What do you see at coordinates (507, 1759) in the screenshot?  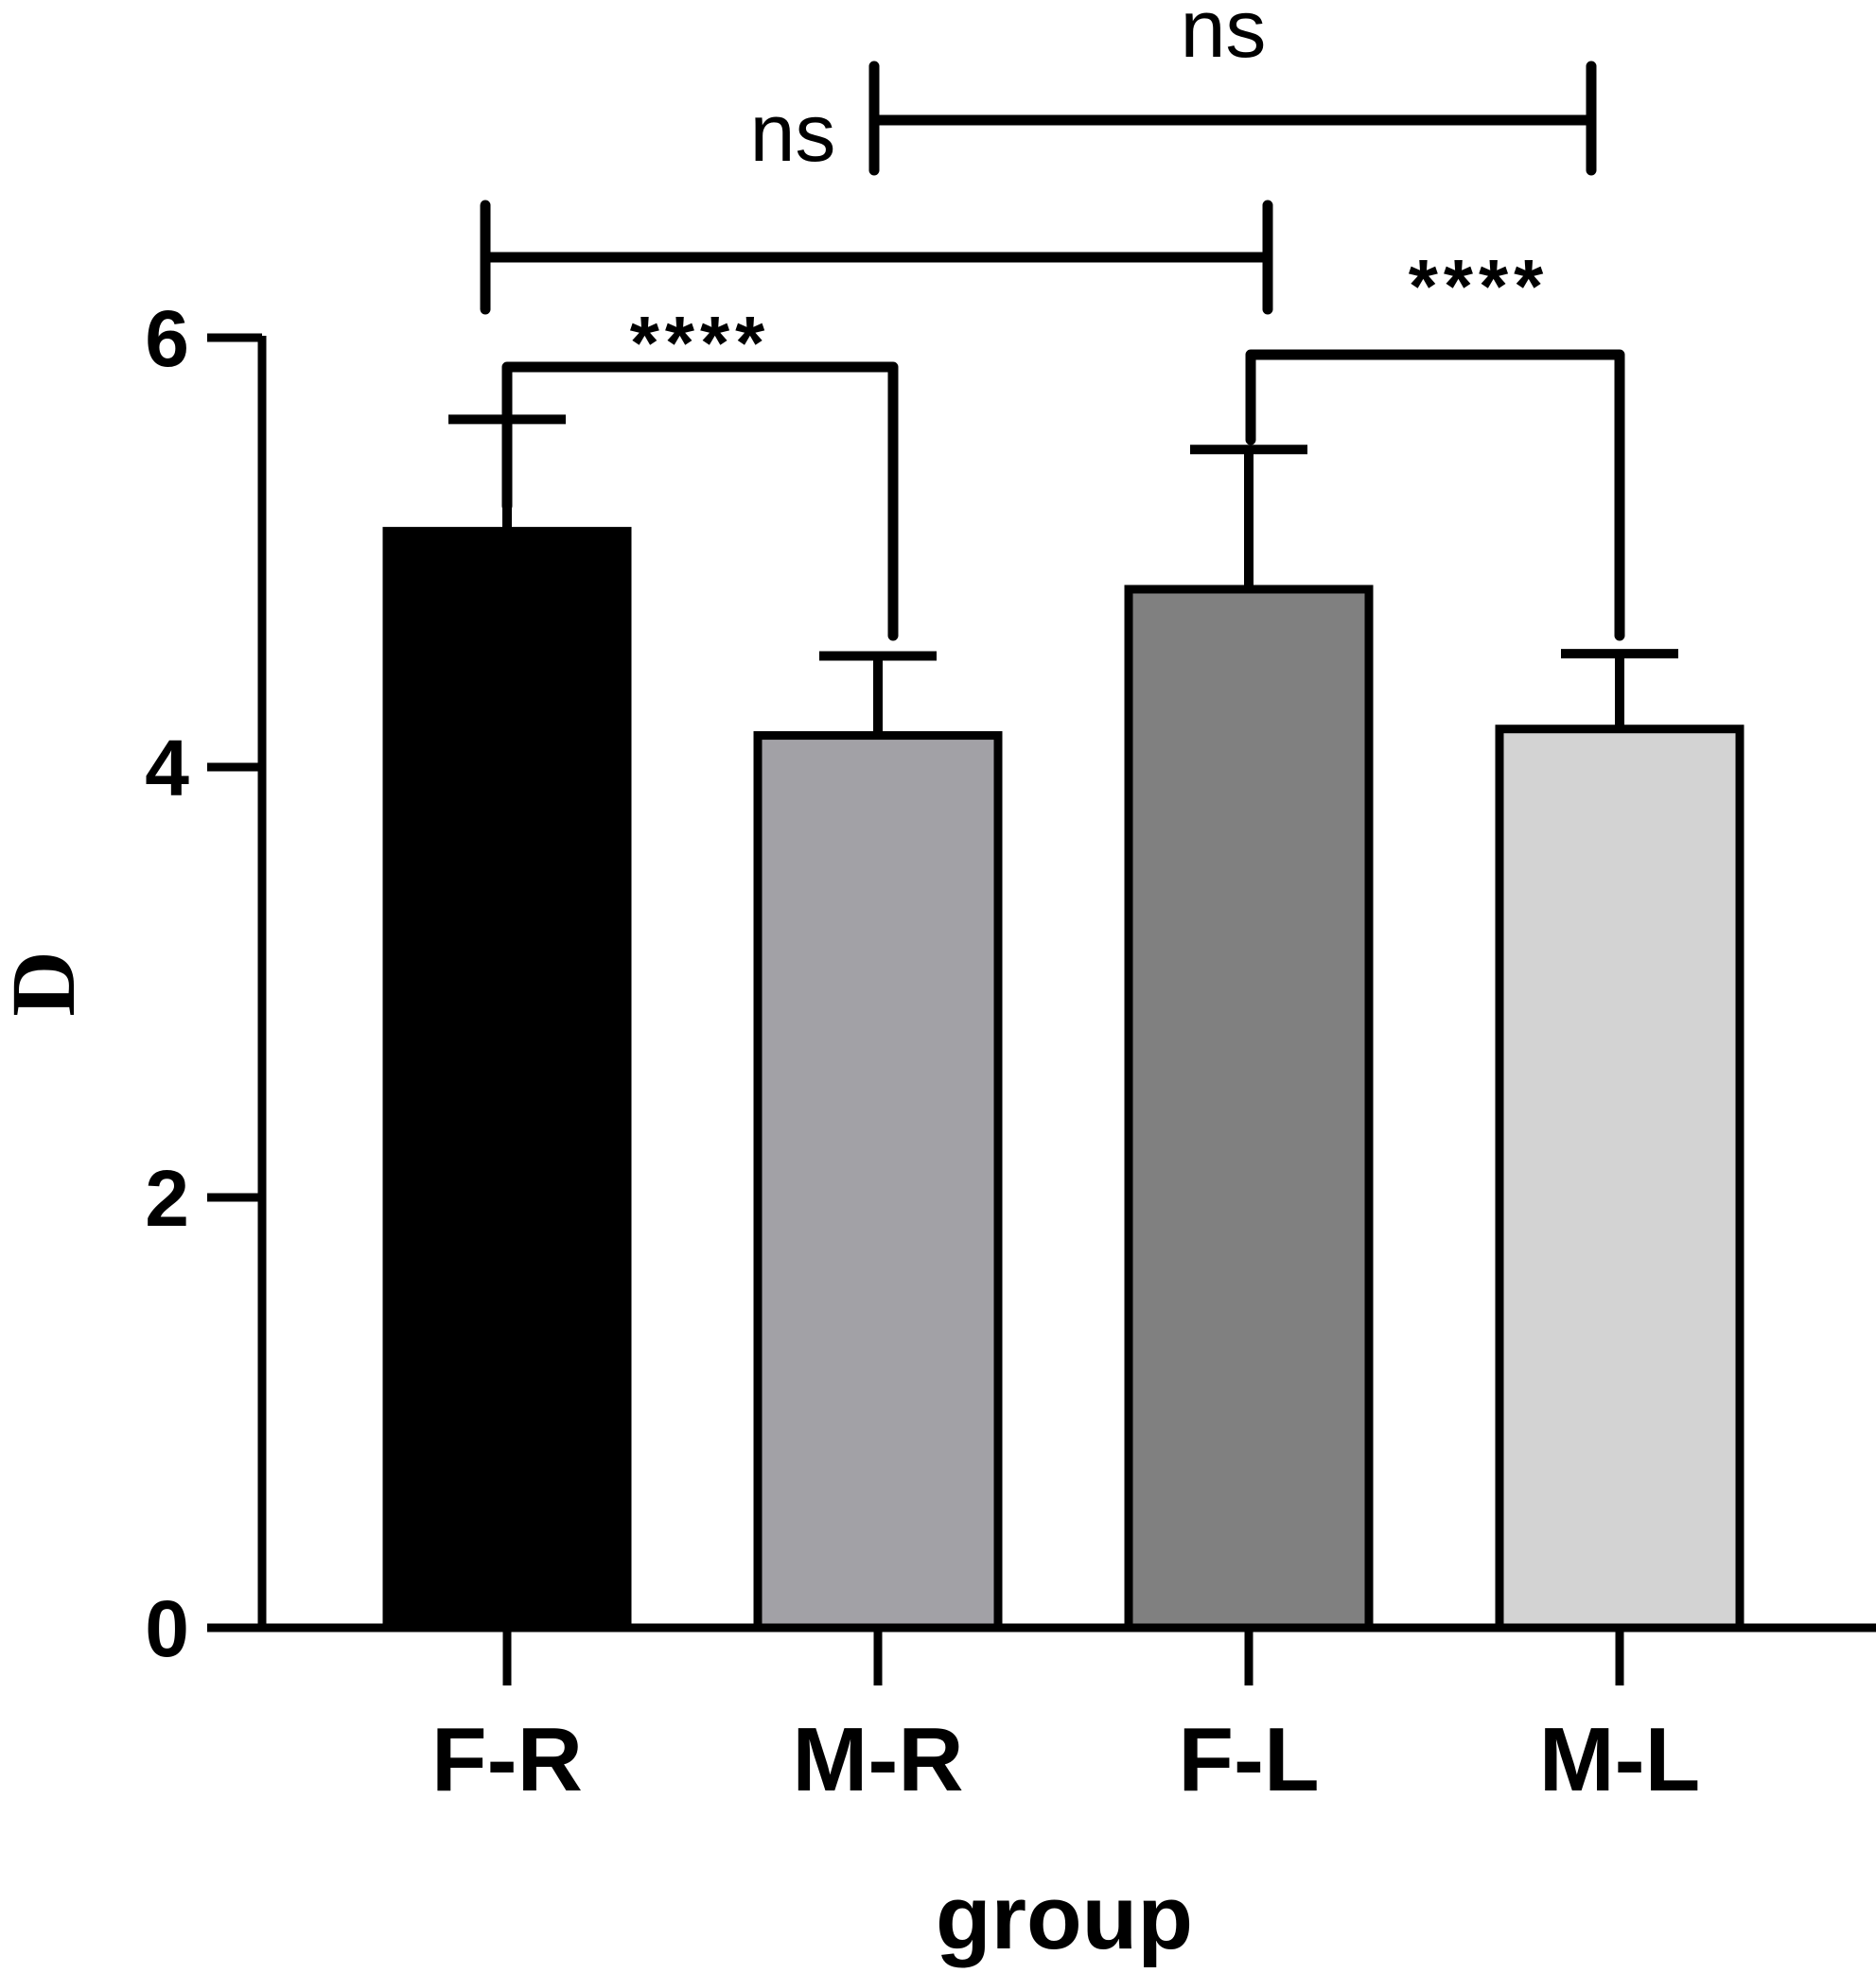 I see `x-tick-label: F-R` at bounding box center [507, 1759].